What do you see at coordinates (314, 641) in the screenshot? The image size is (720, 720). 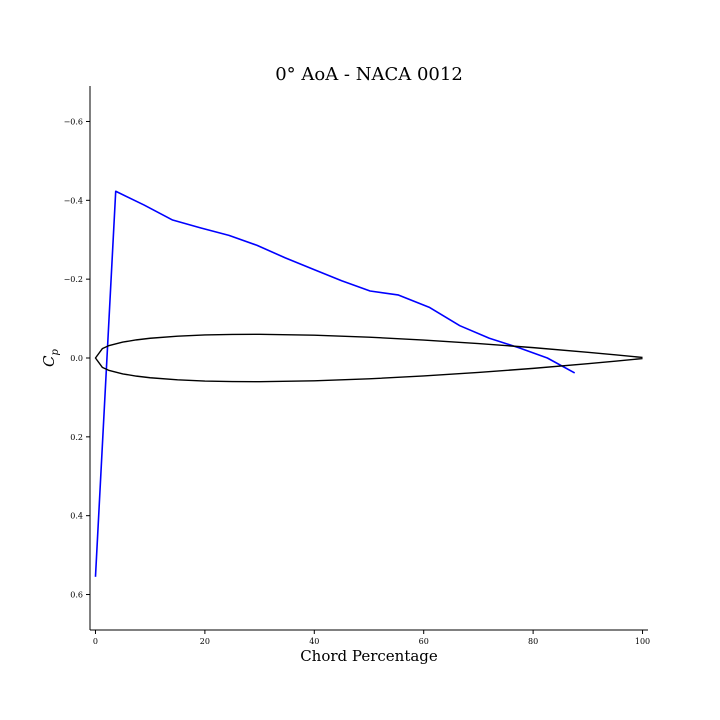 I see `x-tick-label: 40` at bounding box center [314, 641].